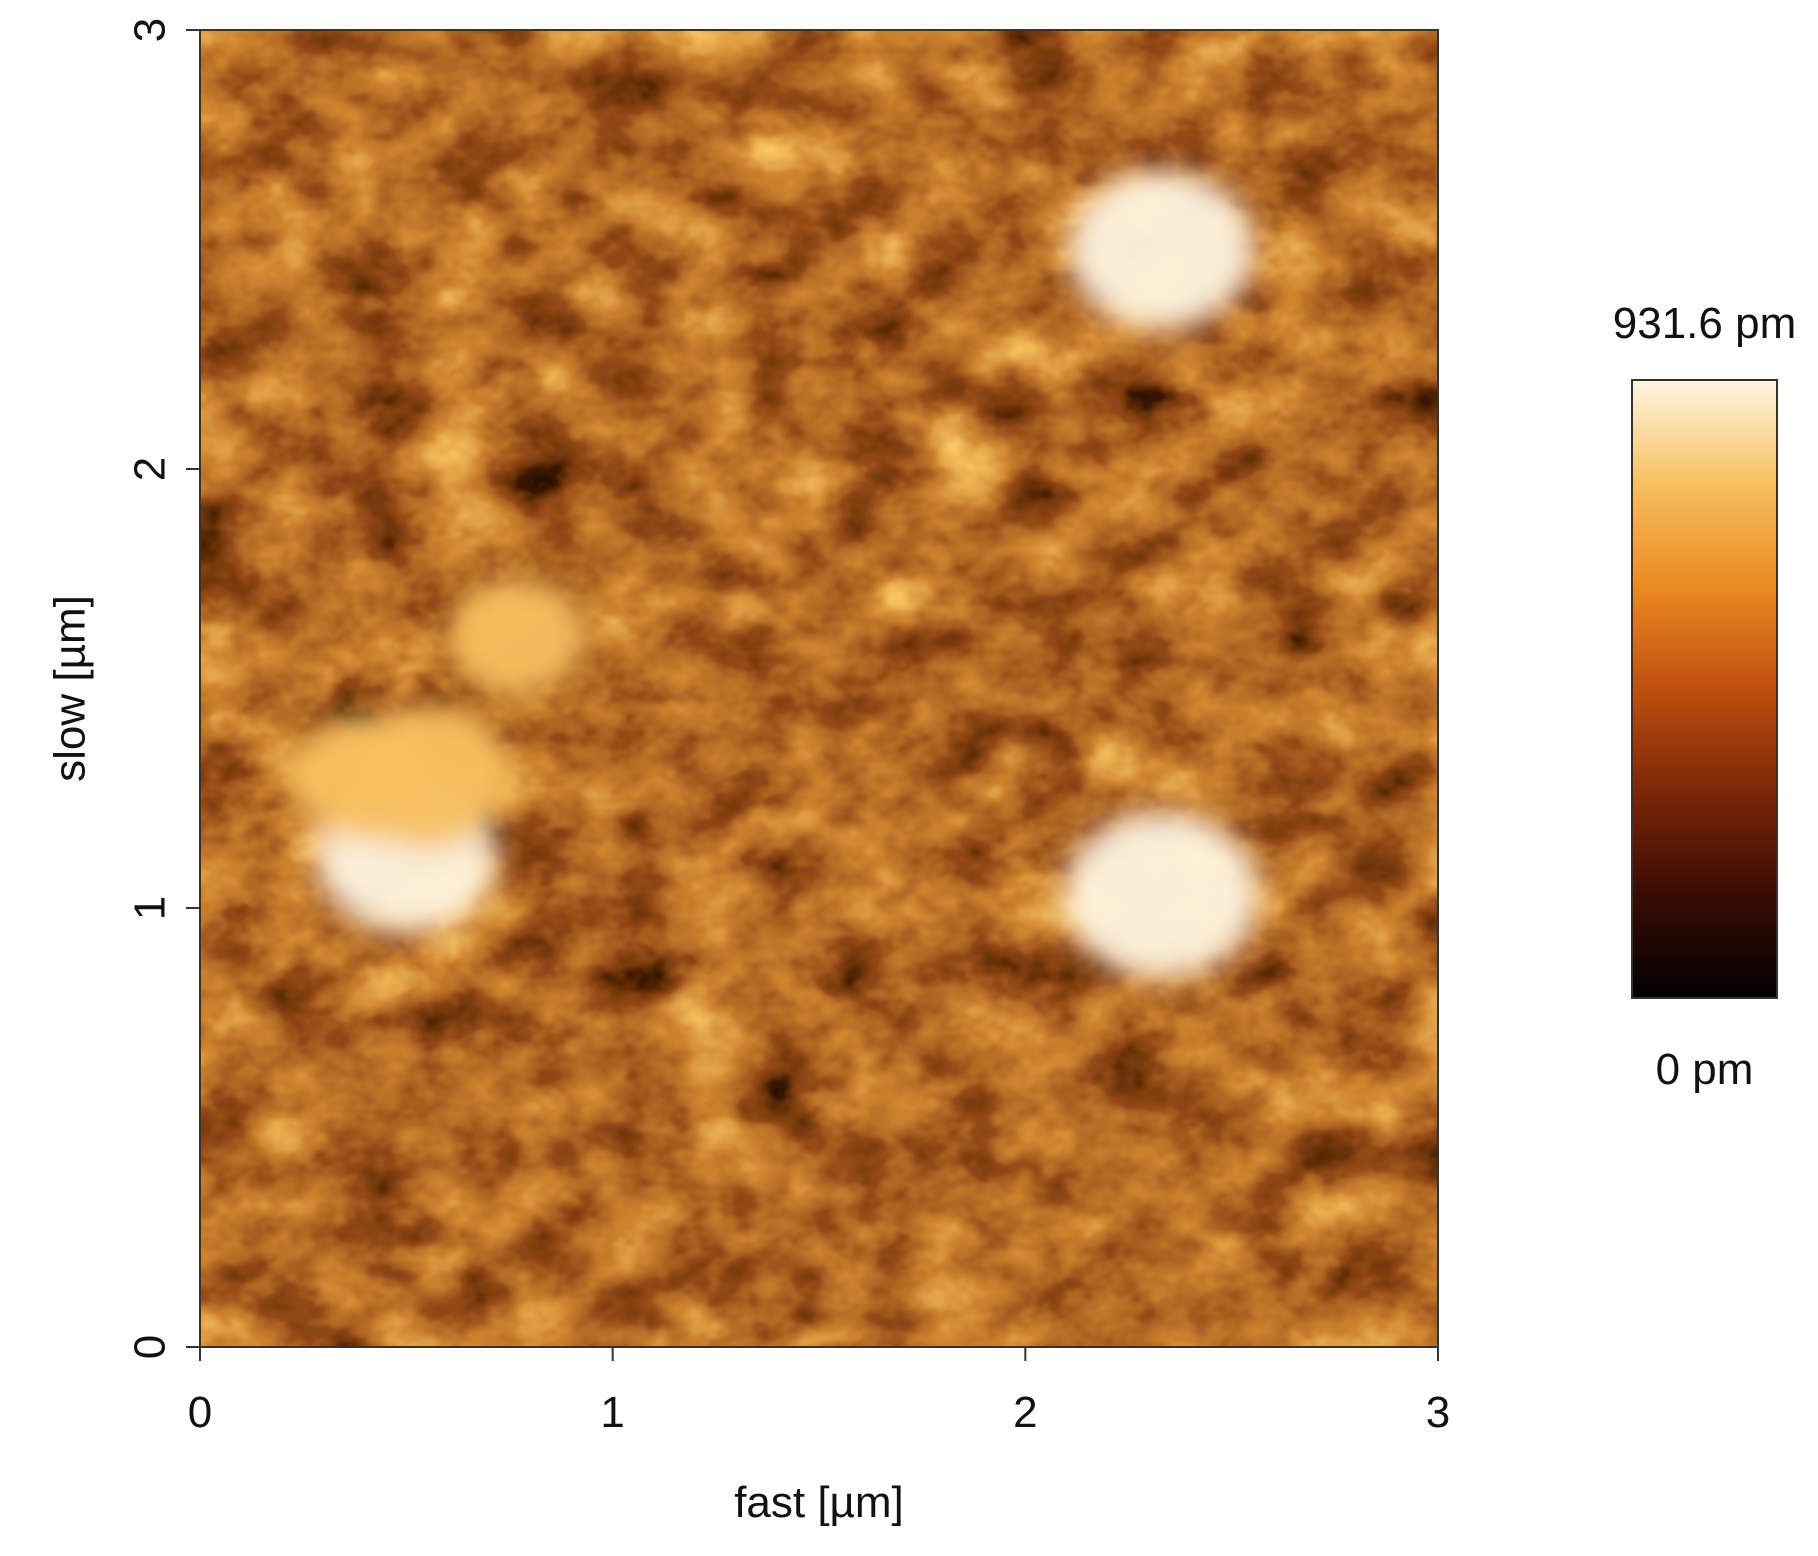 This screenshot has height=1556, width=1818. I want to click on x-tick-label-1: 1, so click(612, 1412).